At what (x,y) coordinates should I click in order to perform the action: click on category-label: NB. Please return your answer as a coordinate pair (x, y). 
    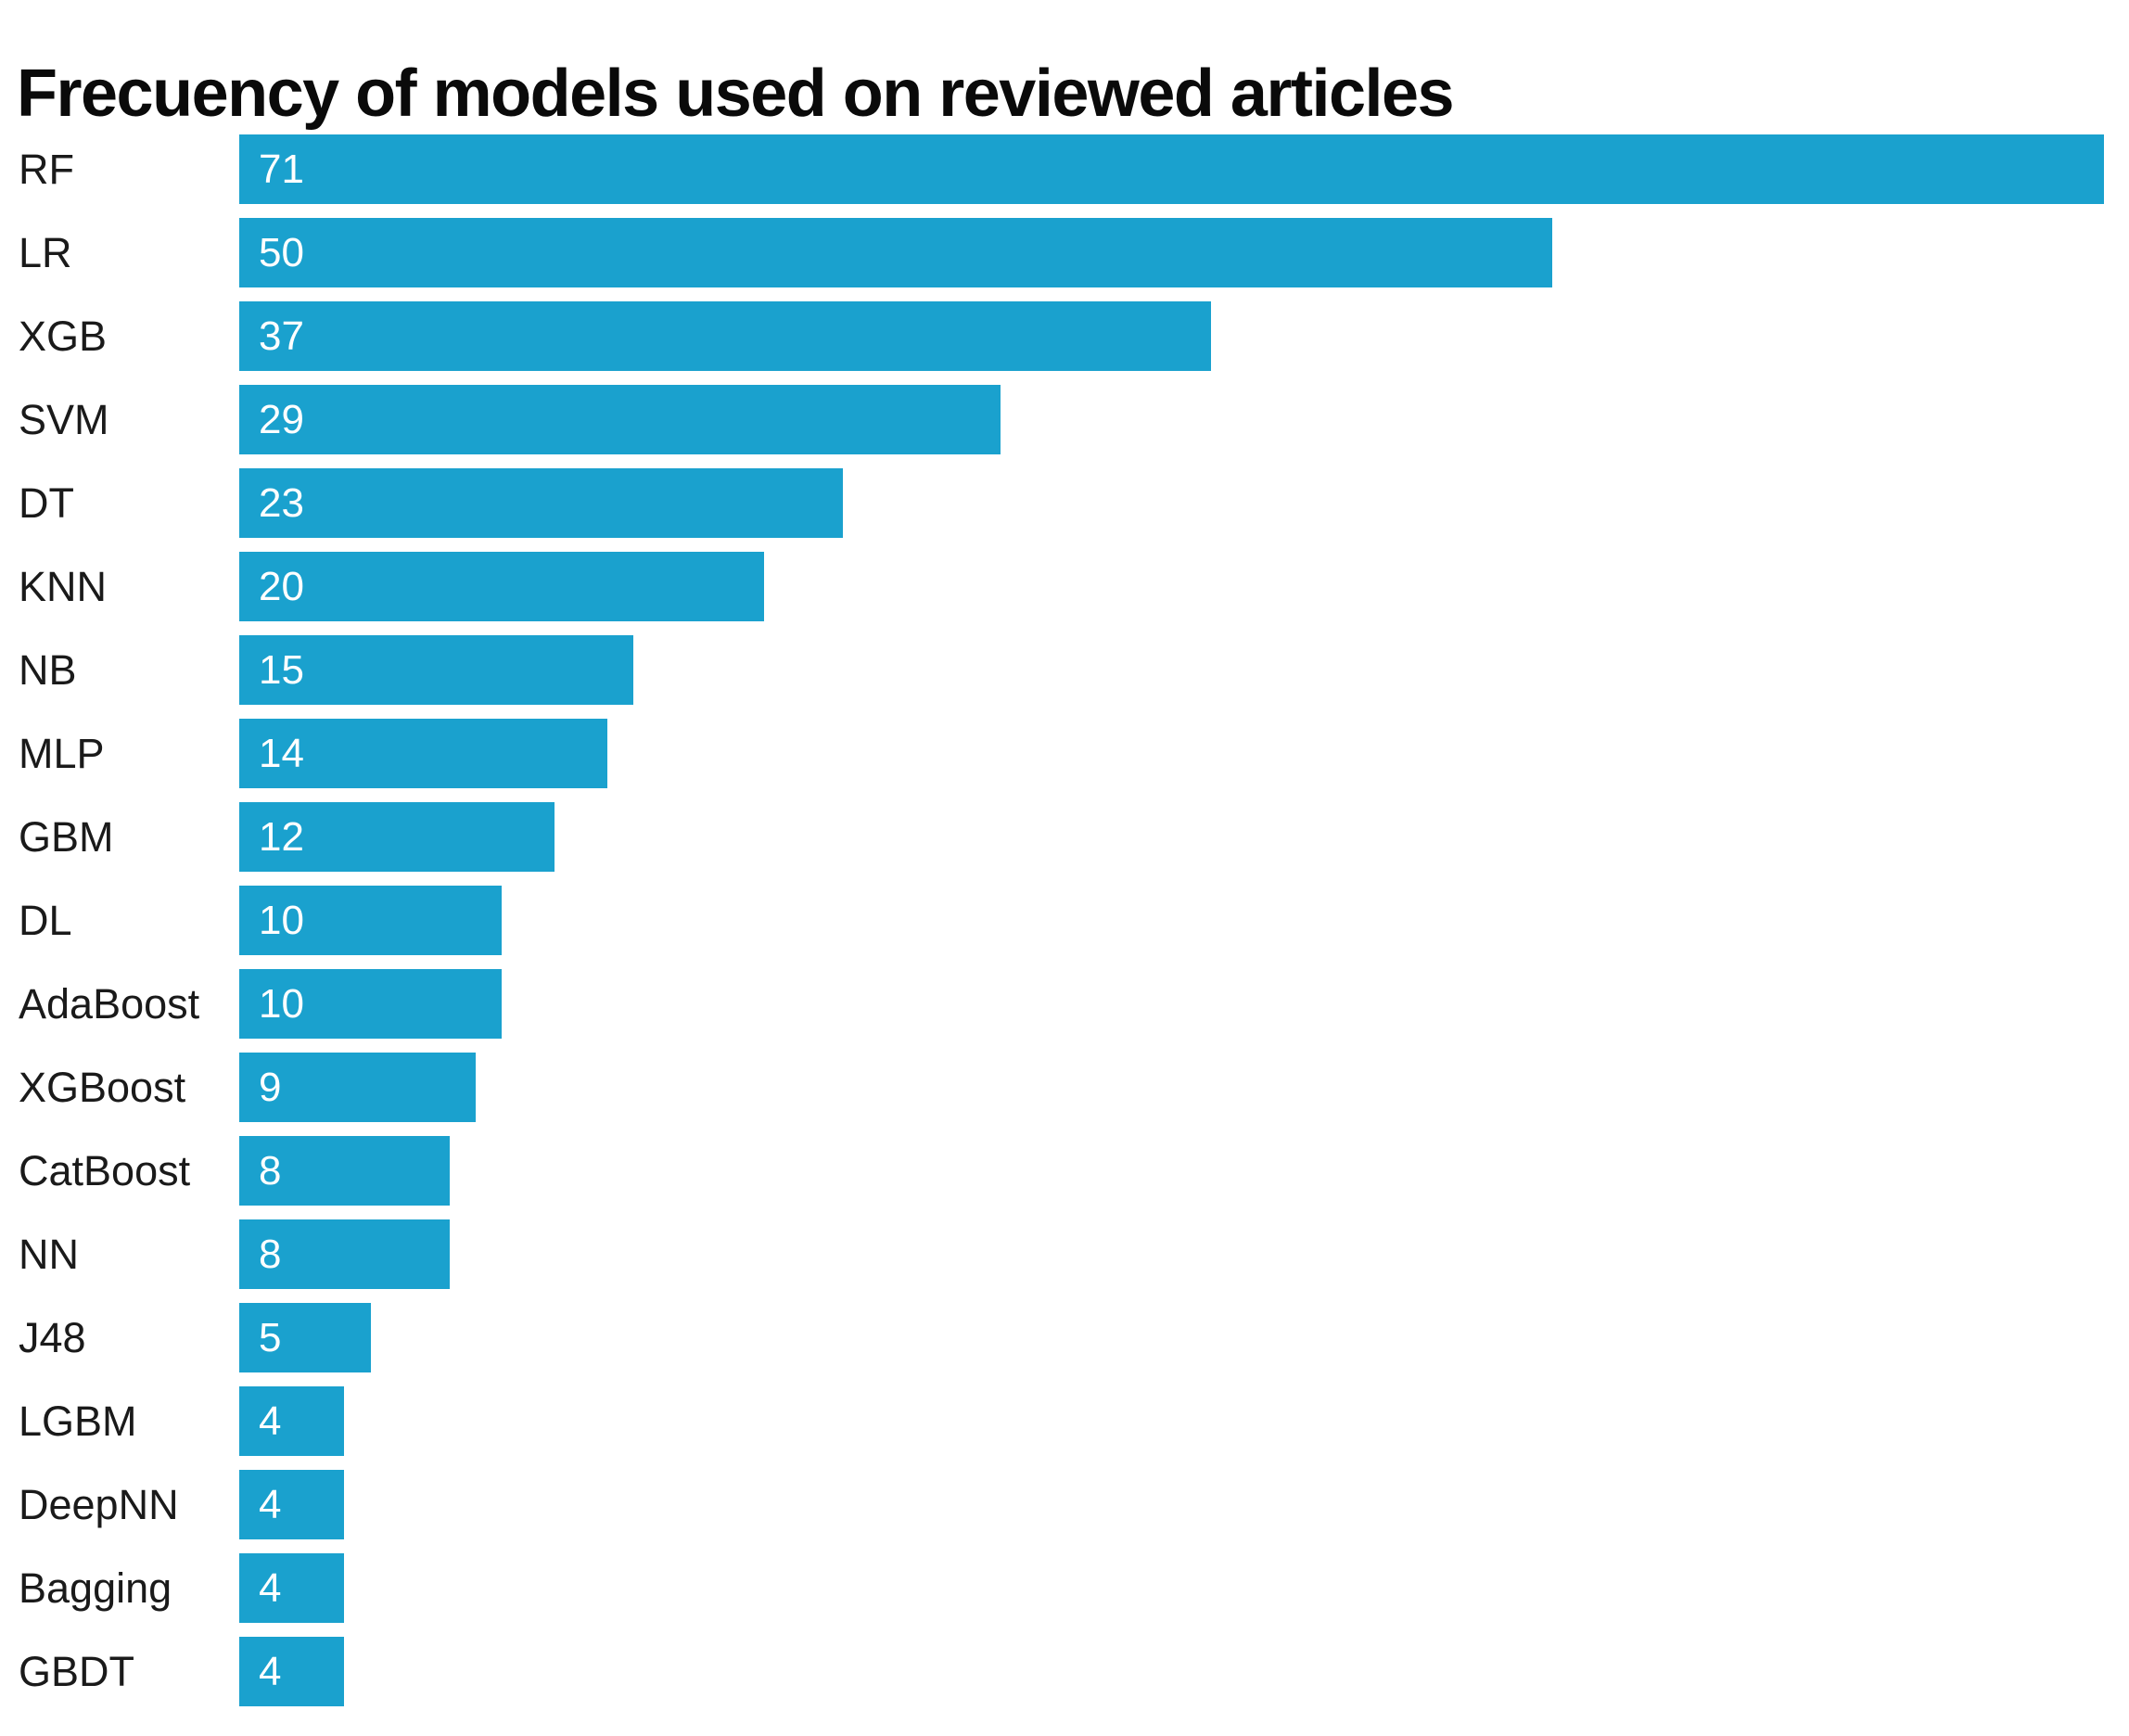
    Looking at the image, I should click on (48, 669).